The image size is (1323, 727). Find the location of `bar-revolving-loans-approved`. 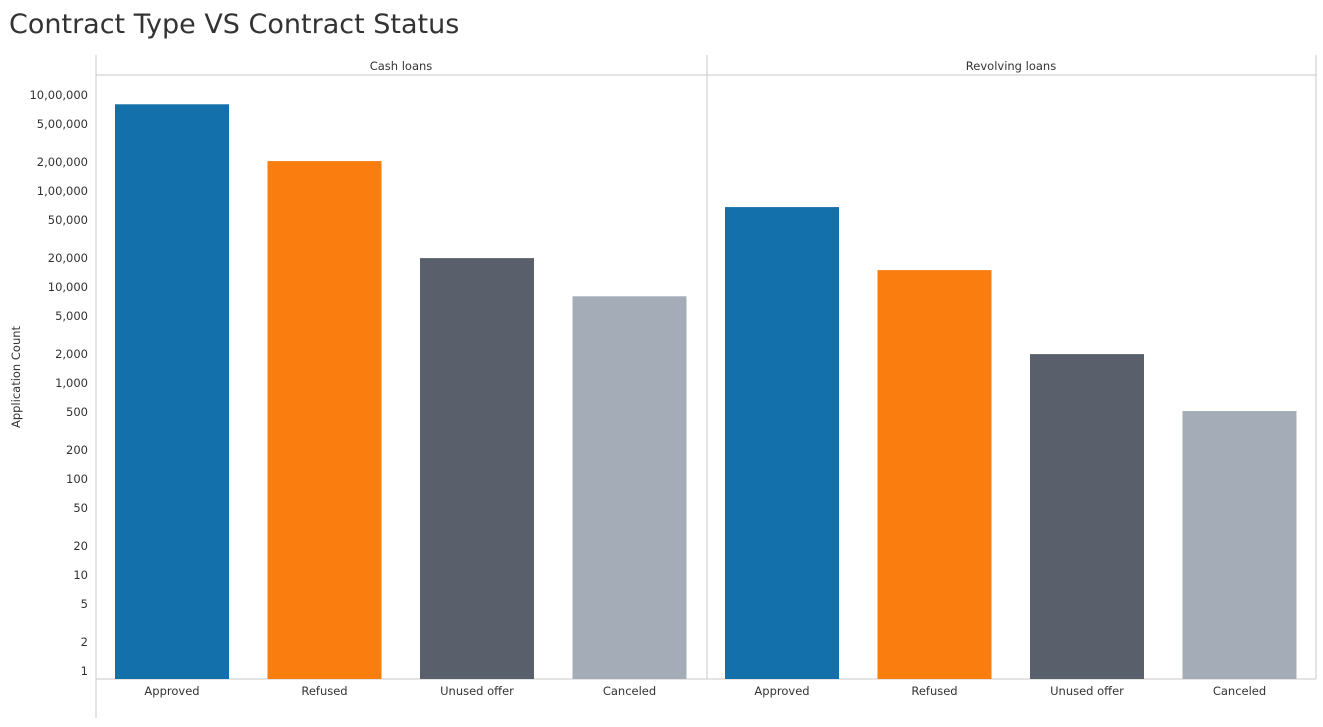

bar-revolving-loans-approved is located at coordinates (782, 443).